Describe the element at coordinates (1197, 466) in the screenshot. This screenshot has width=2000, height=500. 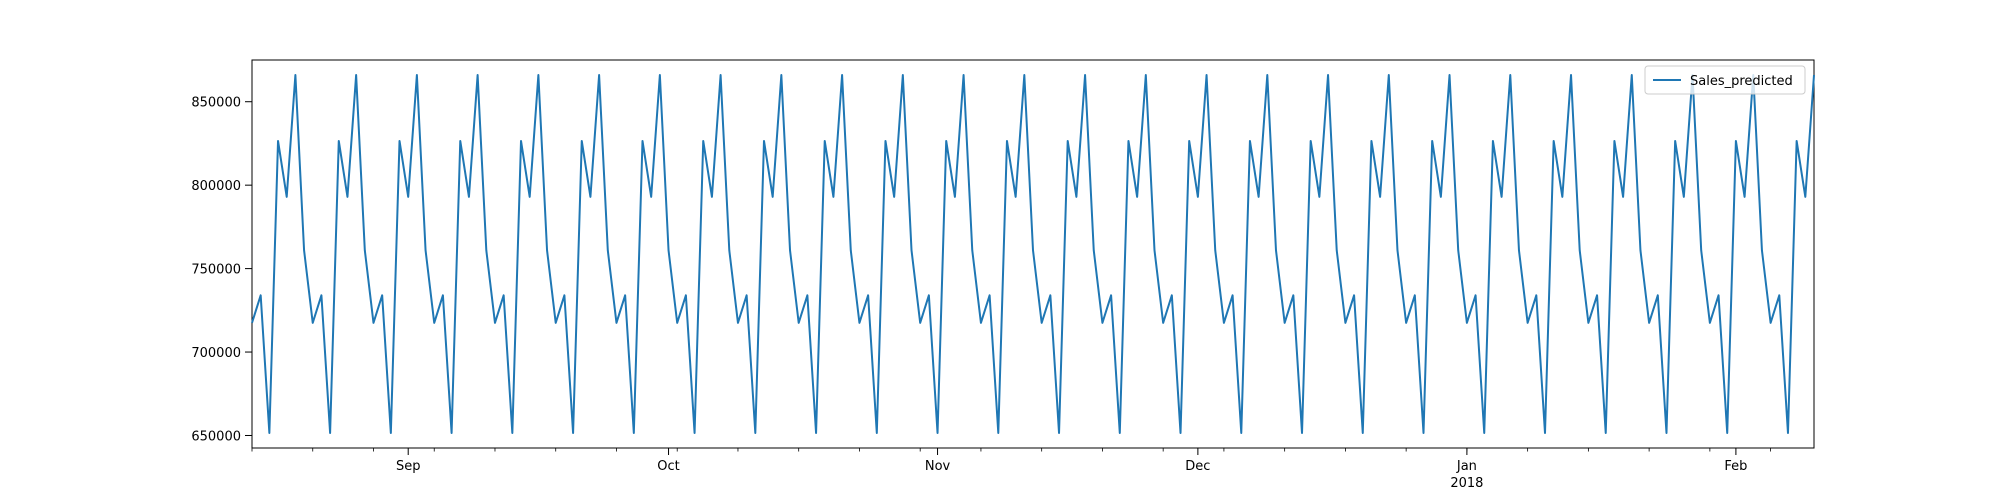
I see `x-tick-label: Dec` at that location.